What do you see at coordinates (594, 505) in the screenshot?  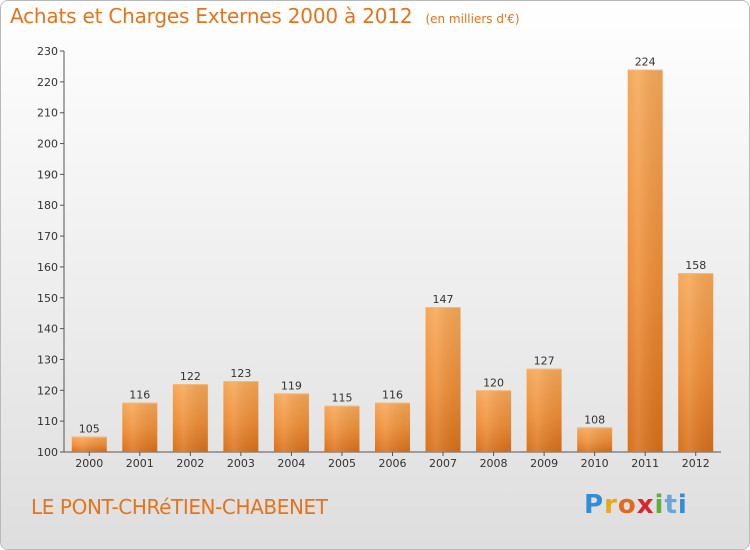 I see `logo-letter: P` at bounding box center [594, 505].